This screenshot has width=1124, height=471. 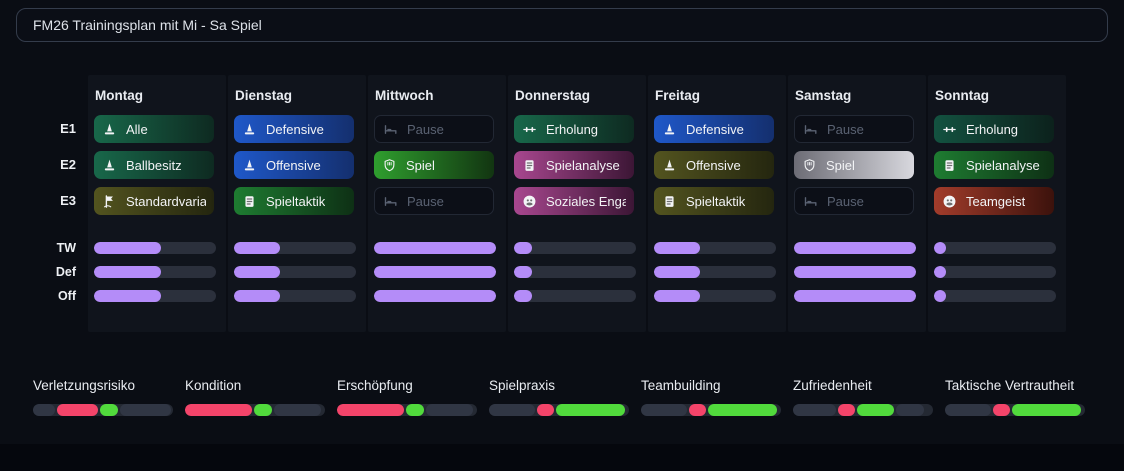 What do you see at coordinates (68, 200) in the screenshot?
I see `row-label-e3: E3` at bounding box center [68, 200].